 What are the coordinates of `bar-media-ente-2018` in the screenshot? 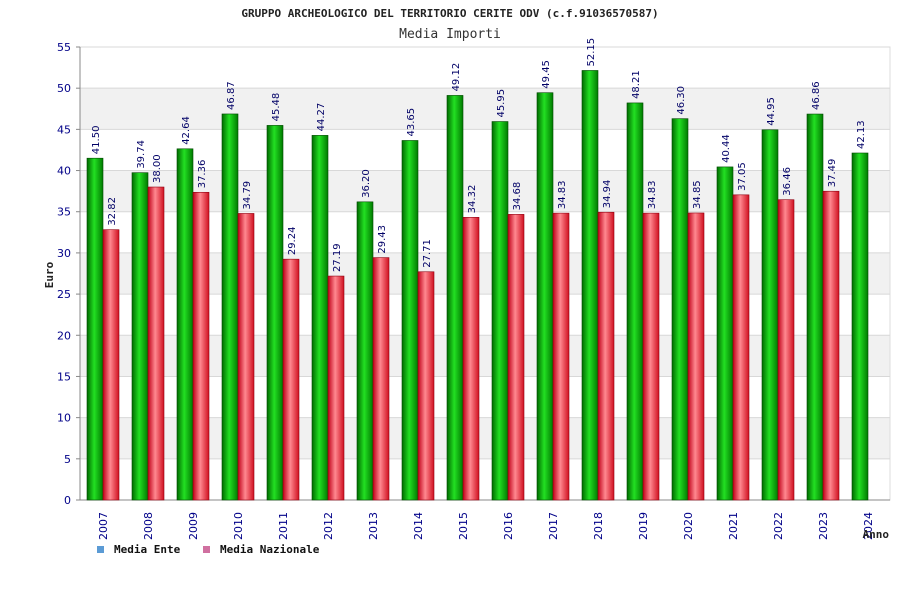 It's located at (590, 285).